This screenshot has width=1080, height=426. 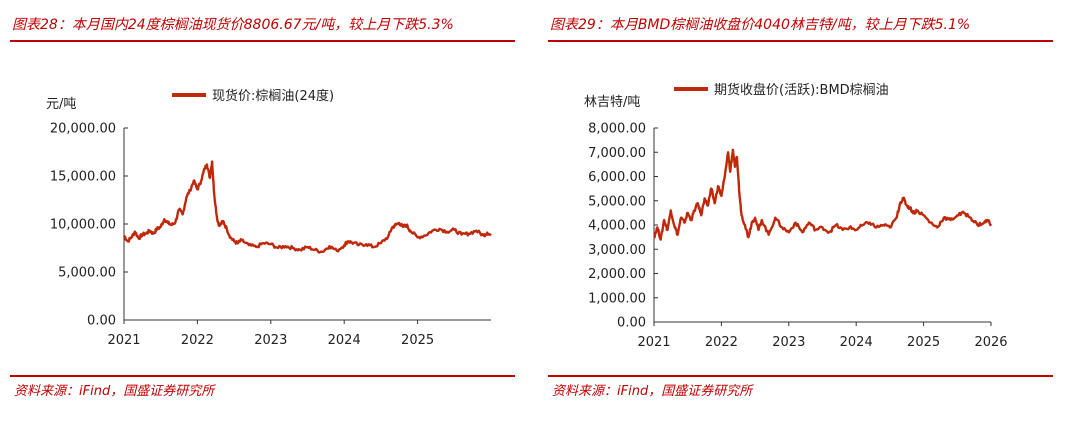 What do you see at coordinates (617, 177) in the screenshot?
I see `y-tick-label: 6,000.00` at bounding box center [617, 177].